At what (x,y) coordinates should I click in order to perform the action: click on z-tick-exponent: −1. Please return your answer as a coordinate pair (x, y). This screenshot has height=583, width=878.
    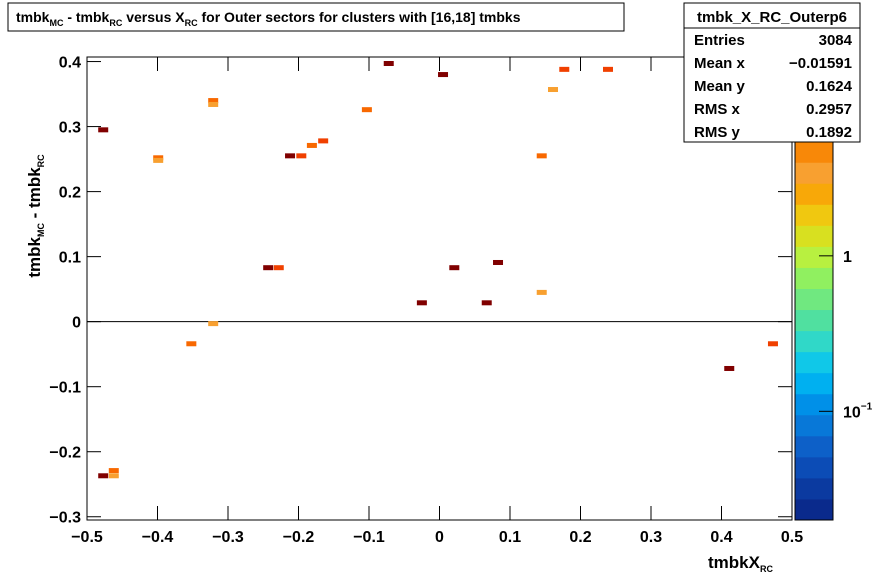
    Looking at the image, I should click on (867, 406).